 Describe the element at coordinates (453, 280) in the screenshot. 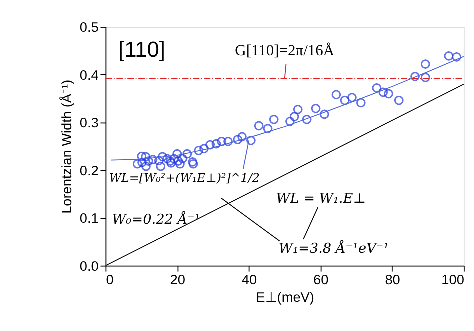

I see `x-tick-label: 100` at that location.